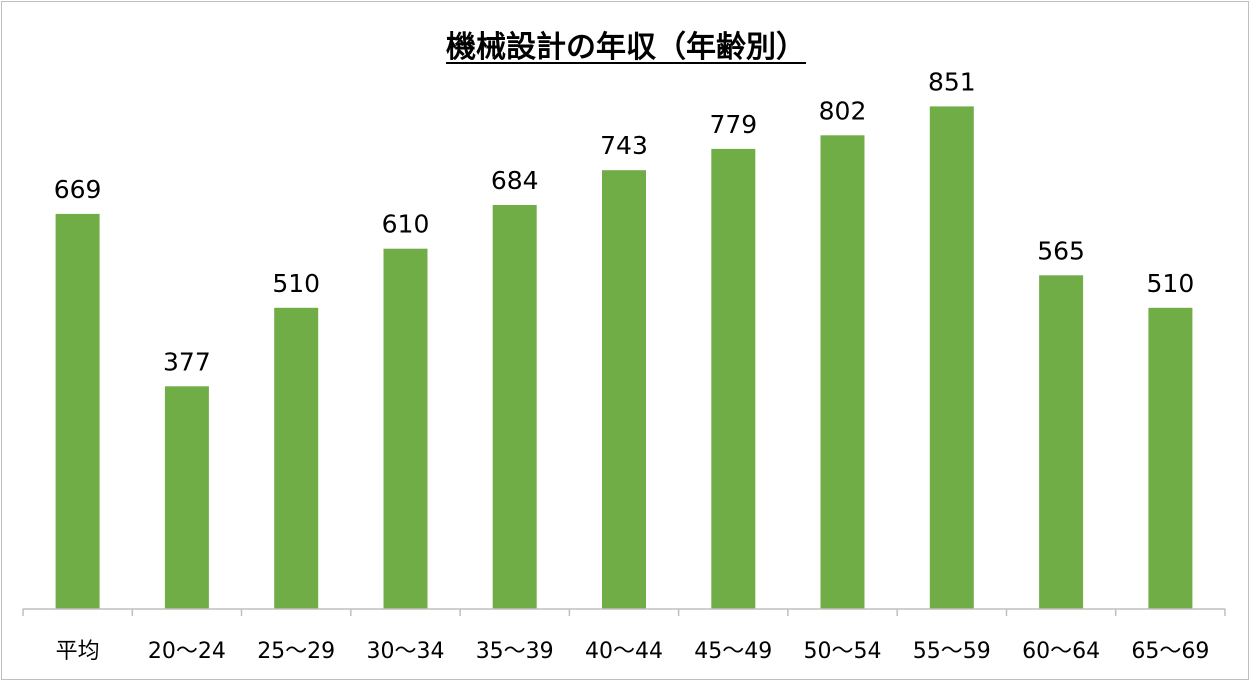  I want to click on x-tick-label-2: 25〜29, so click(296, 651).